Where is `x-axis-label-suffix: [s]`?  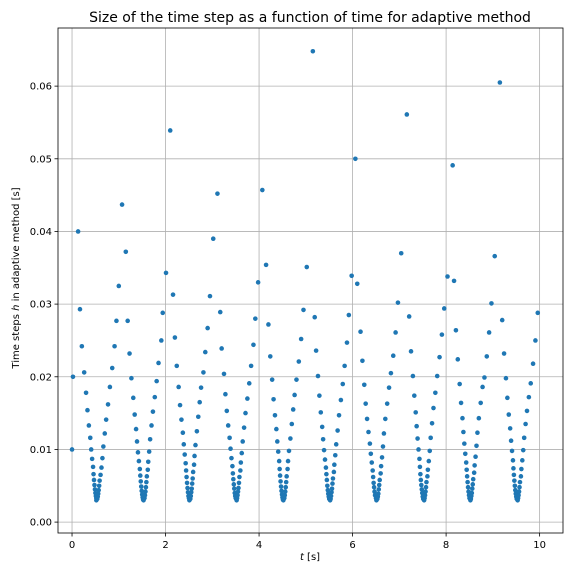 x-axis-label-suffix: [s] is located at coordinates (312, 557).